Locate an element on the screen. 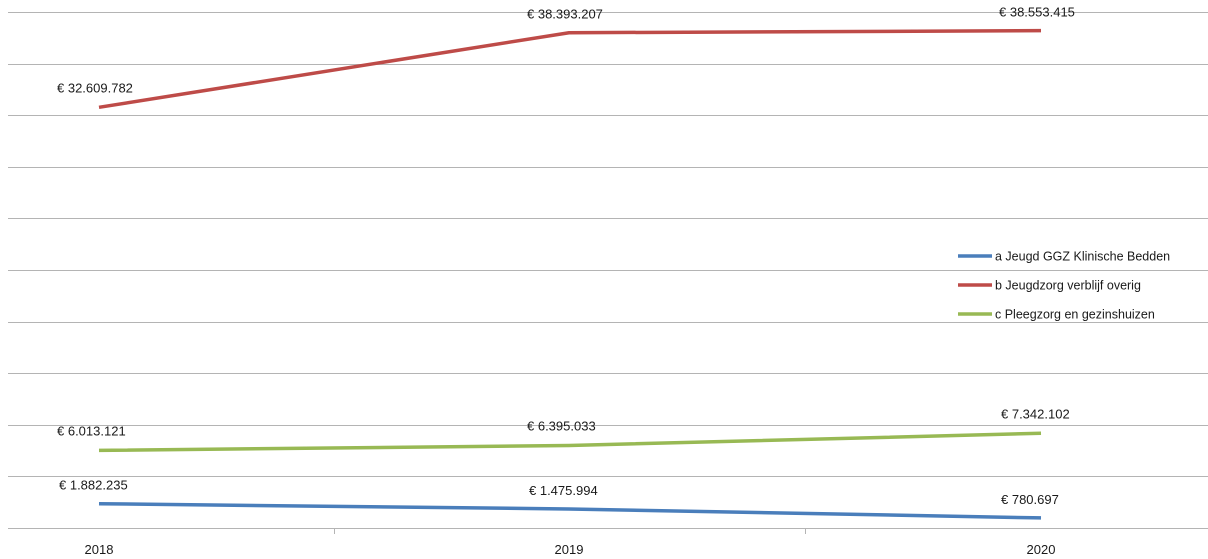 The height and width of the screenshot is (559, 1208). data-label: € 780.697 is located at coordinates (1030, 499).